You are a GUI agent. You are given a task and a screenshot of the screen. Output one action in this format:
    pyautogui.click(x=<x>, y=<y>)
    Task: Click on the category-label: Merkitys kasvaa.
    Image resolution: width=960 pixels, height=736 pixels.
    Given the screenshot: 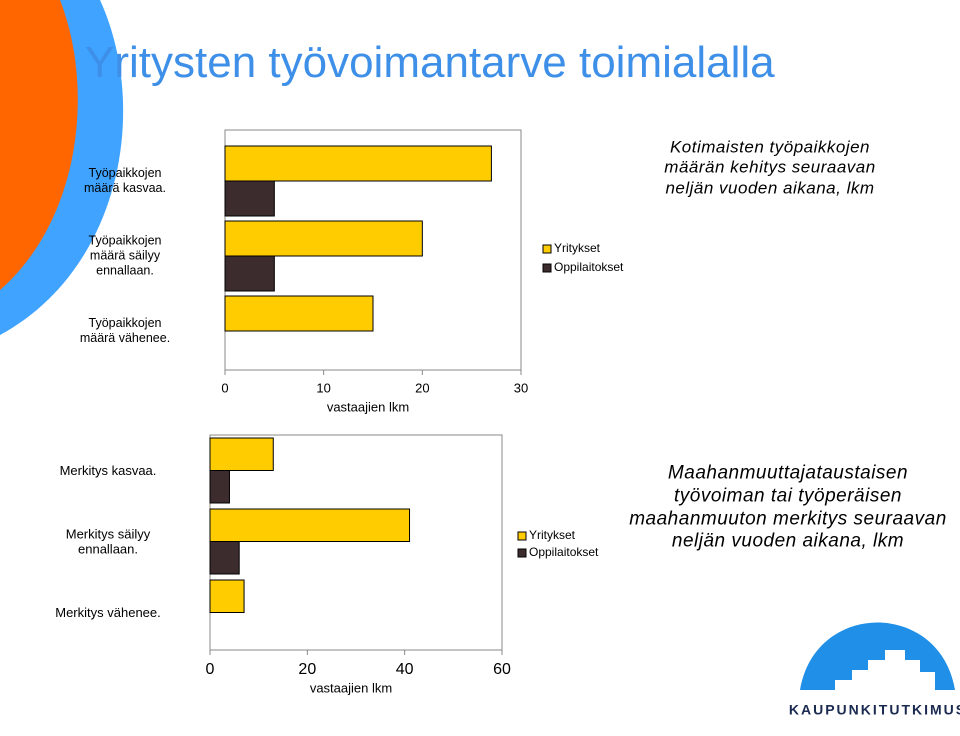 What is the action you would take?
    pyautogui.click(x=108, y=470)
    